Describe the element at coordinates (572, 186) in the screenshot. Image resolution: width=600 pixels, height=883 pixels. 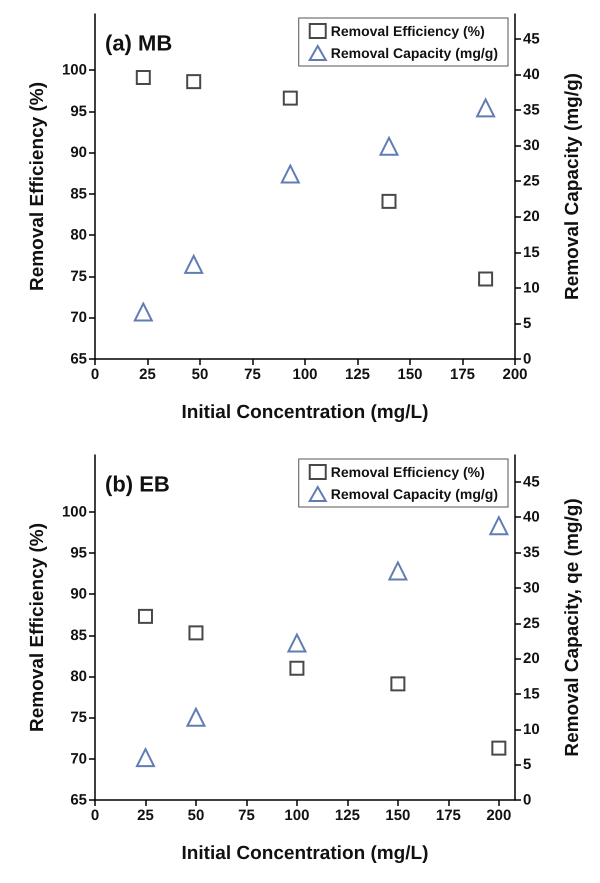
I see `y2-axis-title: Removal Capacity (mg/g)` at that location.